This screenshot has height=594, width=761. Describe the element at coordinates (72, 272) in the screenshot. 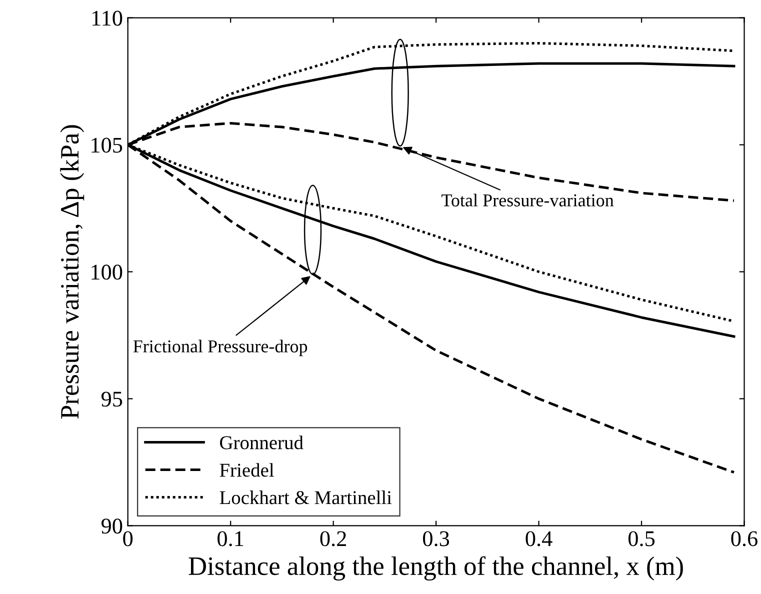

I see `y-axis-title: Pressure variation, Δp (kPa)` at that location.